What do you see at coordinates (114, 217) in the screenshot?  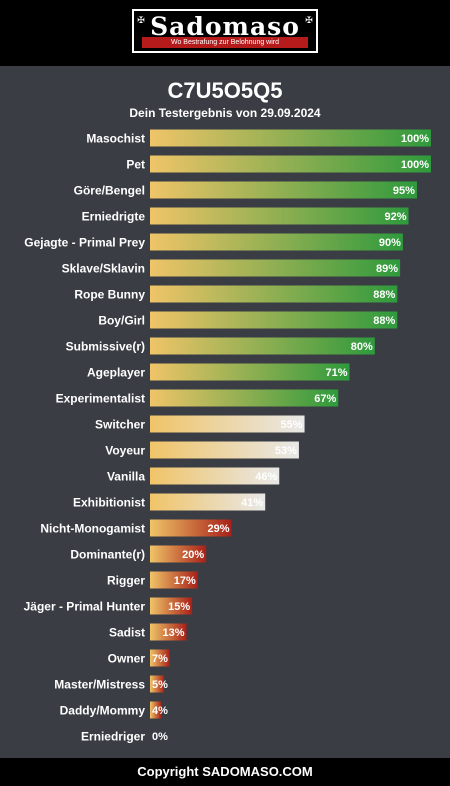 I see `category-label: Erniedrigte` at bounding box center [114, 217].